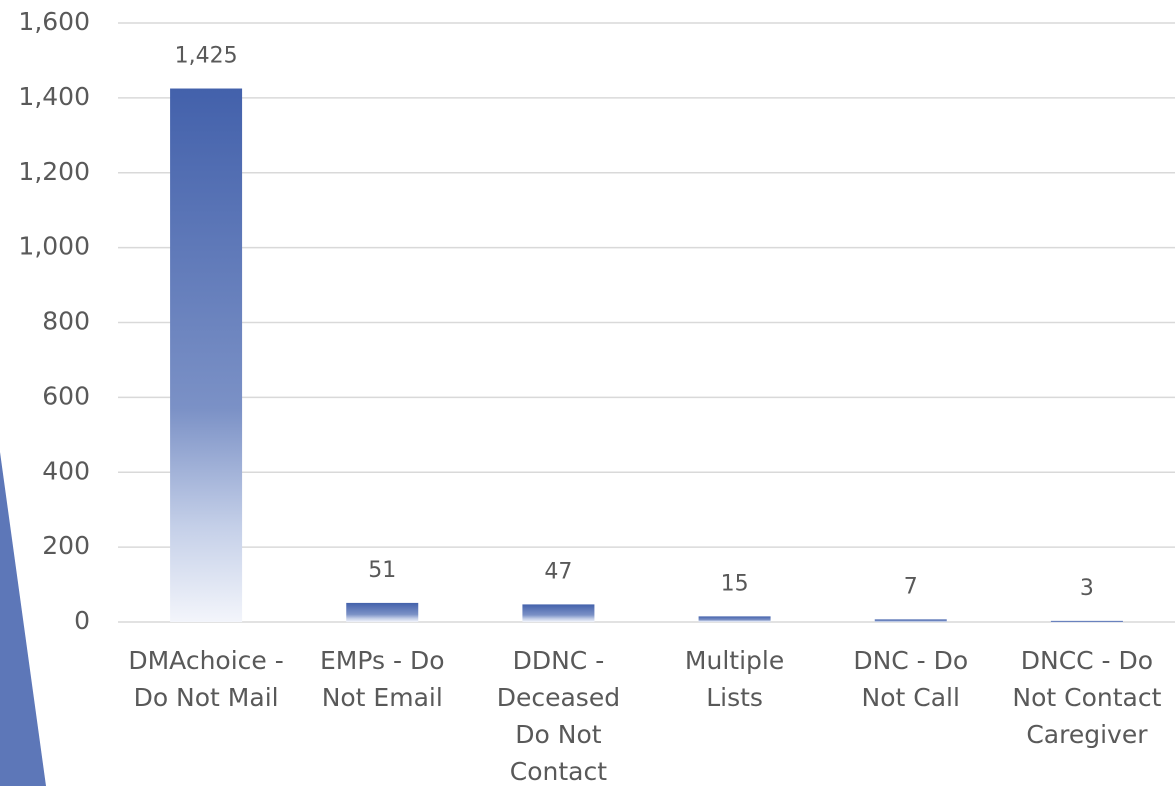  What do you see at coordinates (54, 96) in the screenshot?
I see `y-tick-label: 1,400` at bounding box center [54, 96].